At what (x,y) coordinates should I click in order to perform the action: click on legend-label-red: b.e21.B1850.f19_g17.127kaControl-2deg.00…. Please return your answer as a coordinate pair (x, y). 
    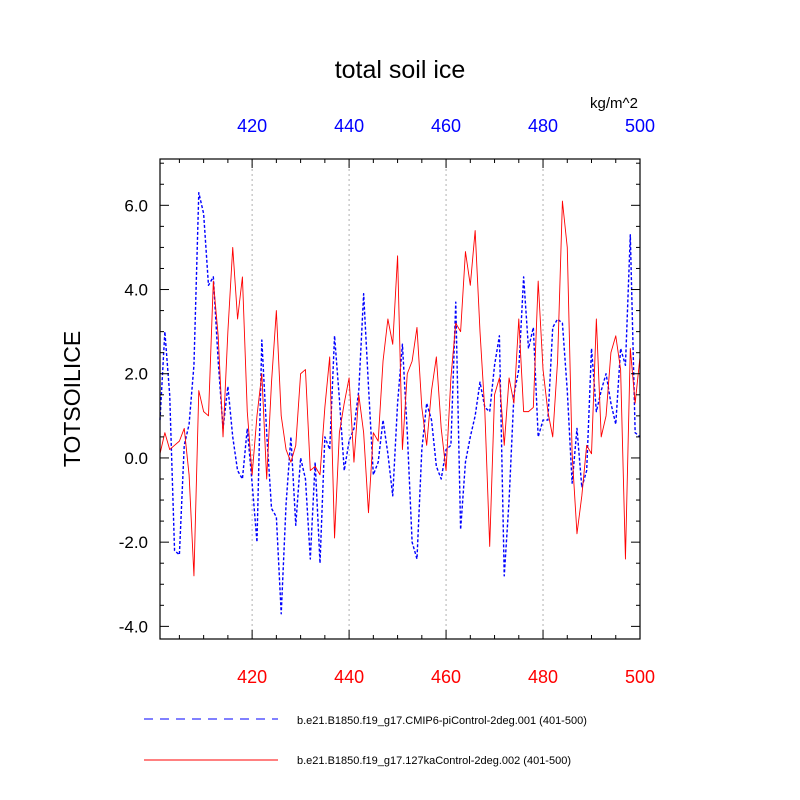
    Looking at the image, I should click on (434, 761).